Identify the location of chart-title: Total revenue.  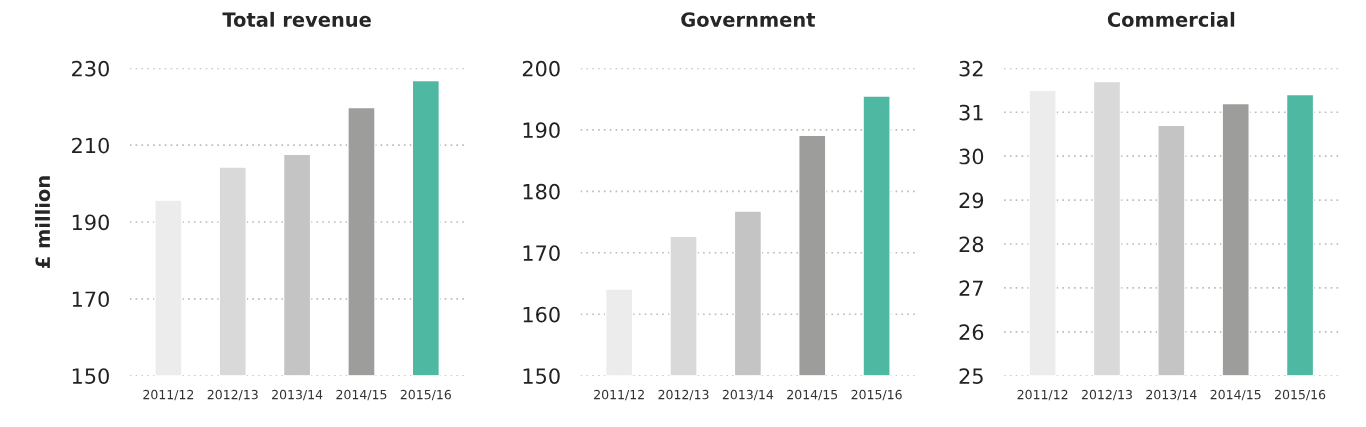
(296, 19).